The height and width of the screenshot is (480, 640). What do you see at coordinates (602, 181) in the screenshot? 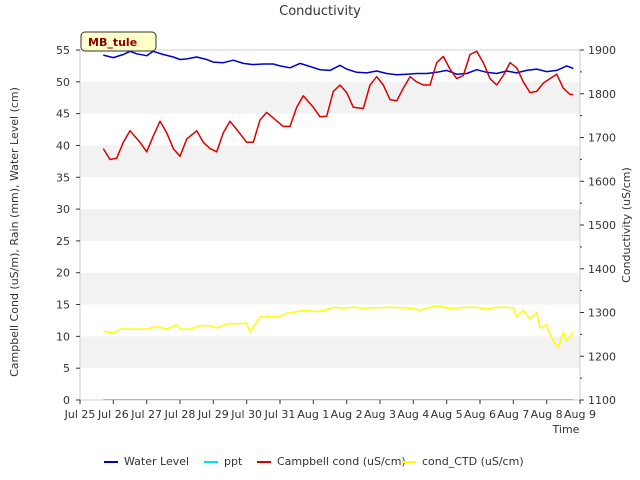
I see `y-right-tick-label: 1600` at bounding box center [602, 181].